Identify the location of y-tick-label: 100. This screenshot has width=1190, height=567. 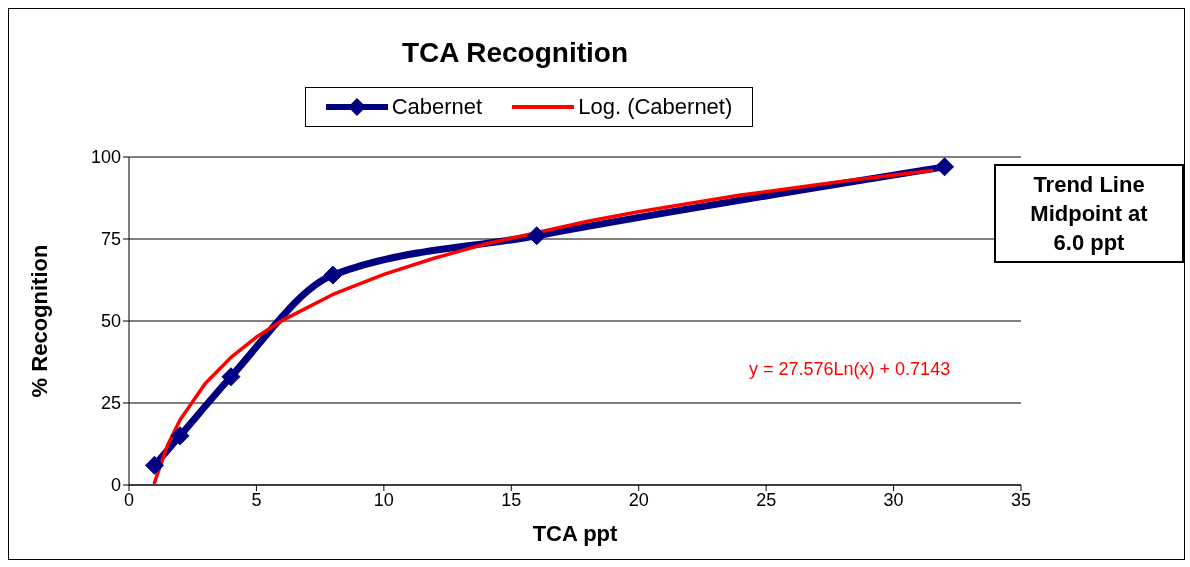
(105, 157).